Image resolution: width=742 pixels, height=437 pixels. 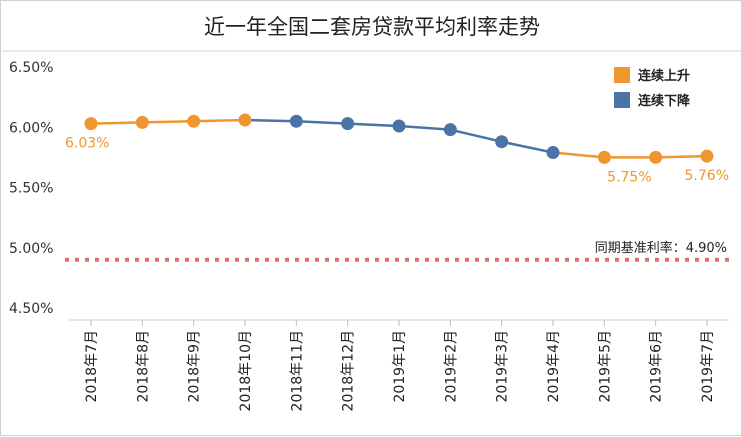 What do you see at coordinates (554, 366) in the screenshot?
I see `x-tick-label: 2019年4月` at bounding box center [554, 366].